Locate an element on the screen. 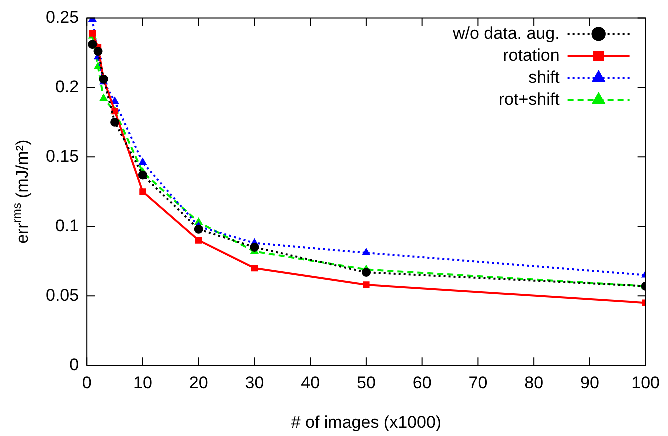 The width and height of the screenshot is (668, 436). x-tick-label: 40 is located at coordinates (310, 382).